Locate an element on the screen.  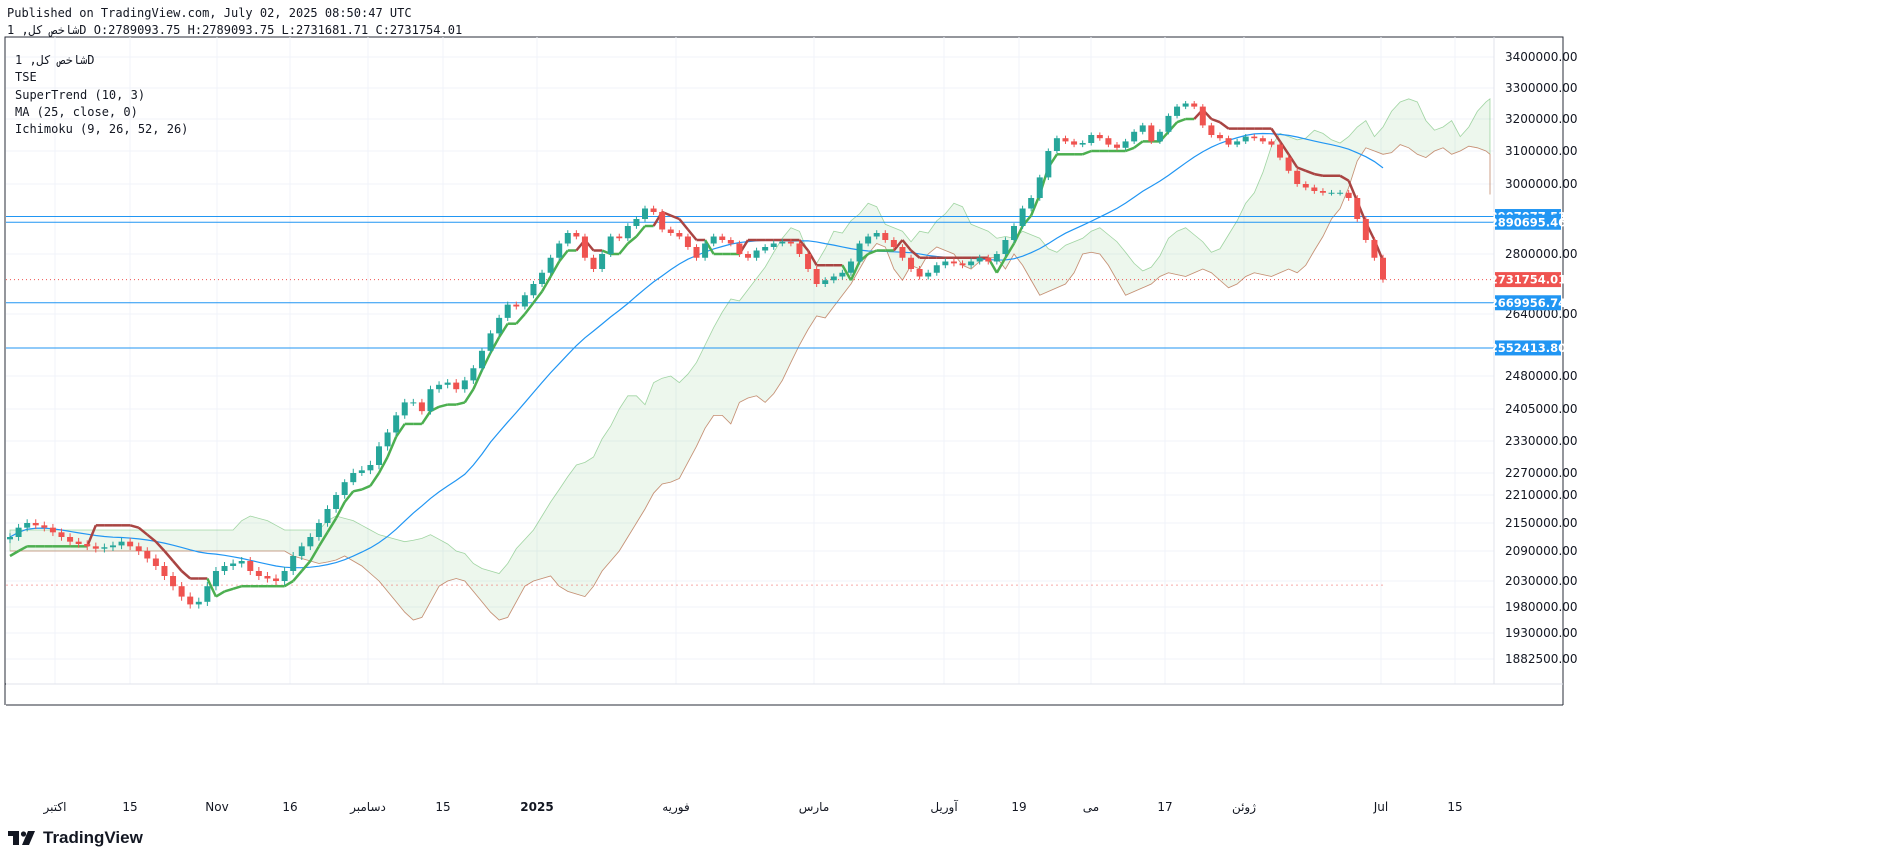
y-tick-label: 2270000.00 is located at coordinates (1541, 473).